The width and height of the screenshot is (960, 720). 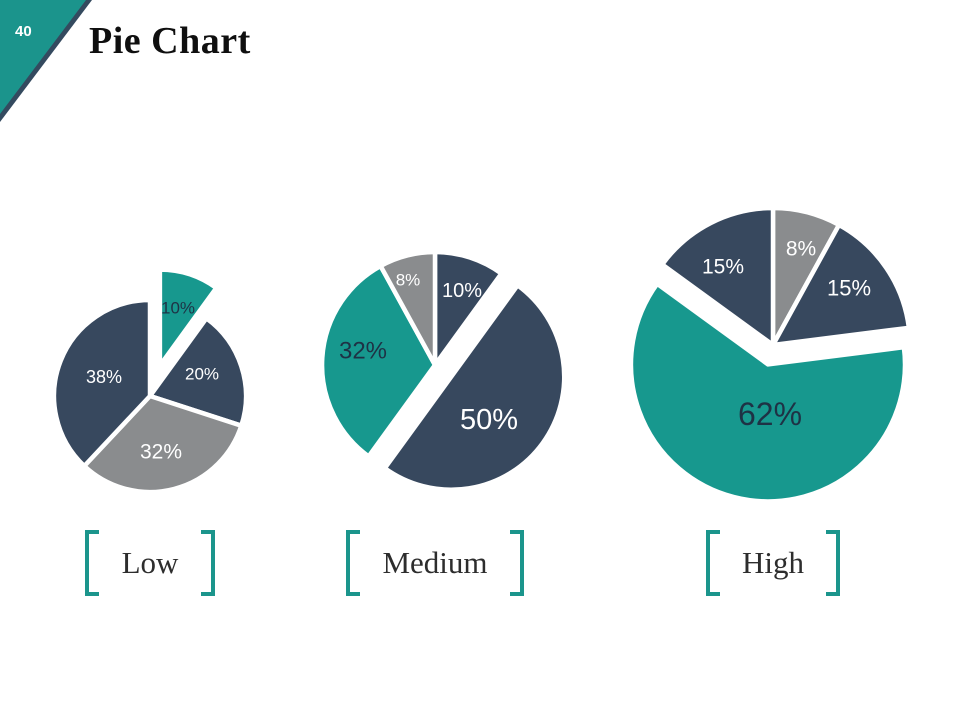 I want to click on chart-caption-medium: Medium, so click(x=435, y=563).